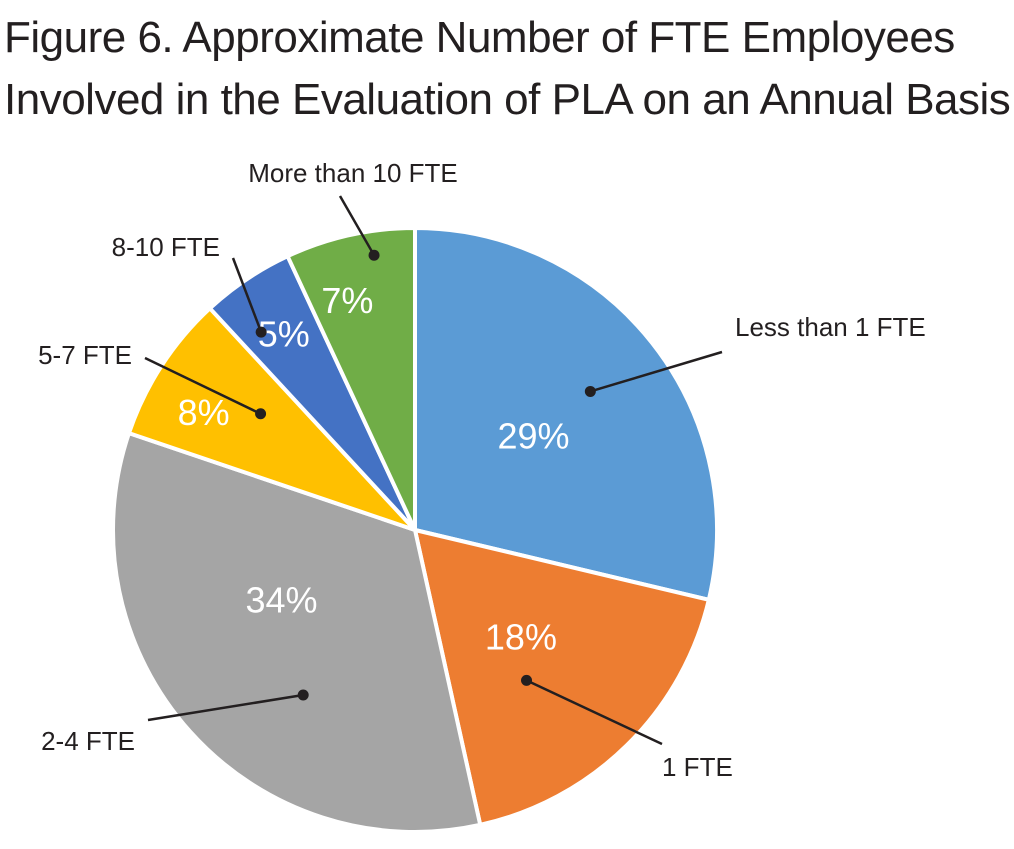 Image resolution: width=1014 pixels, height=849 pixels. What do you see at coordinates (590, 391) in the screenshot?
I see `callout-dot-lt1` at bounding box center [590, 391].